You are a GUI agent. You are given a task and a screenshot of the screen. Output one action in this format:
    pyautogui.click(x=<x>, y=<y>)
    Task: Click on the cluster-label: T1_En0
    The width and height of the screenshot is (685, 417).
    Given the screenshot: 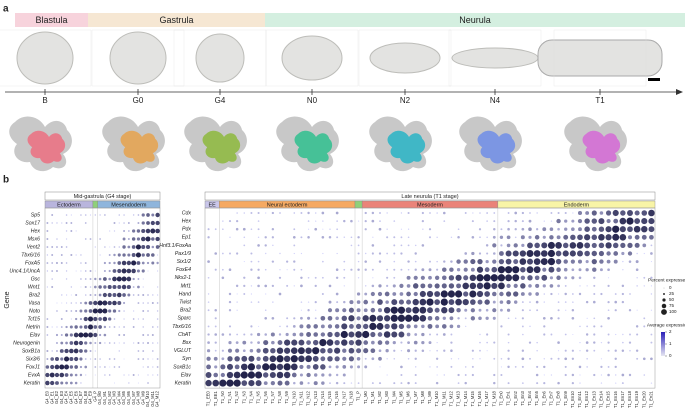 What is the action you would take?
    pyautogui.click(x=501, y=397)
    